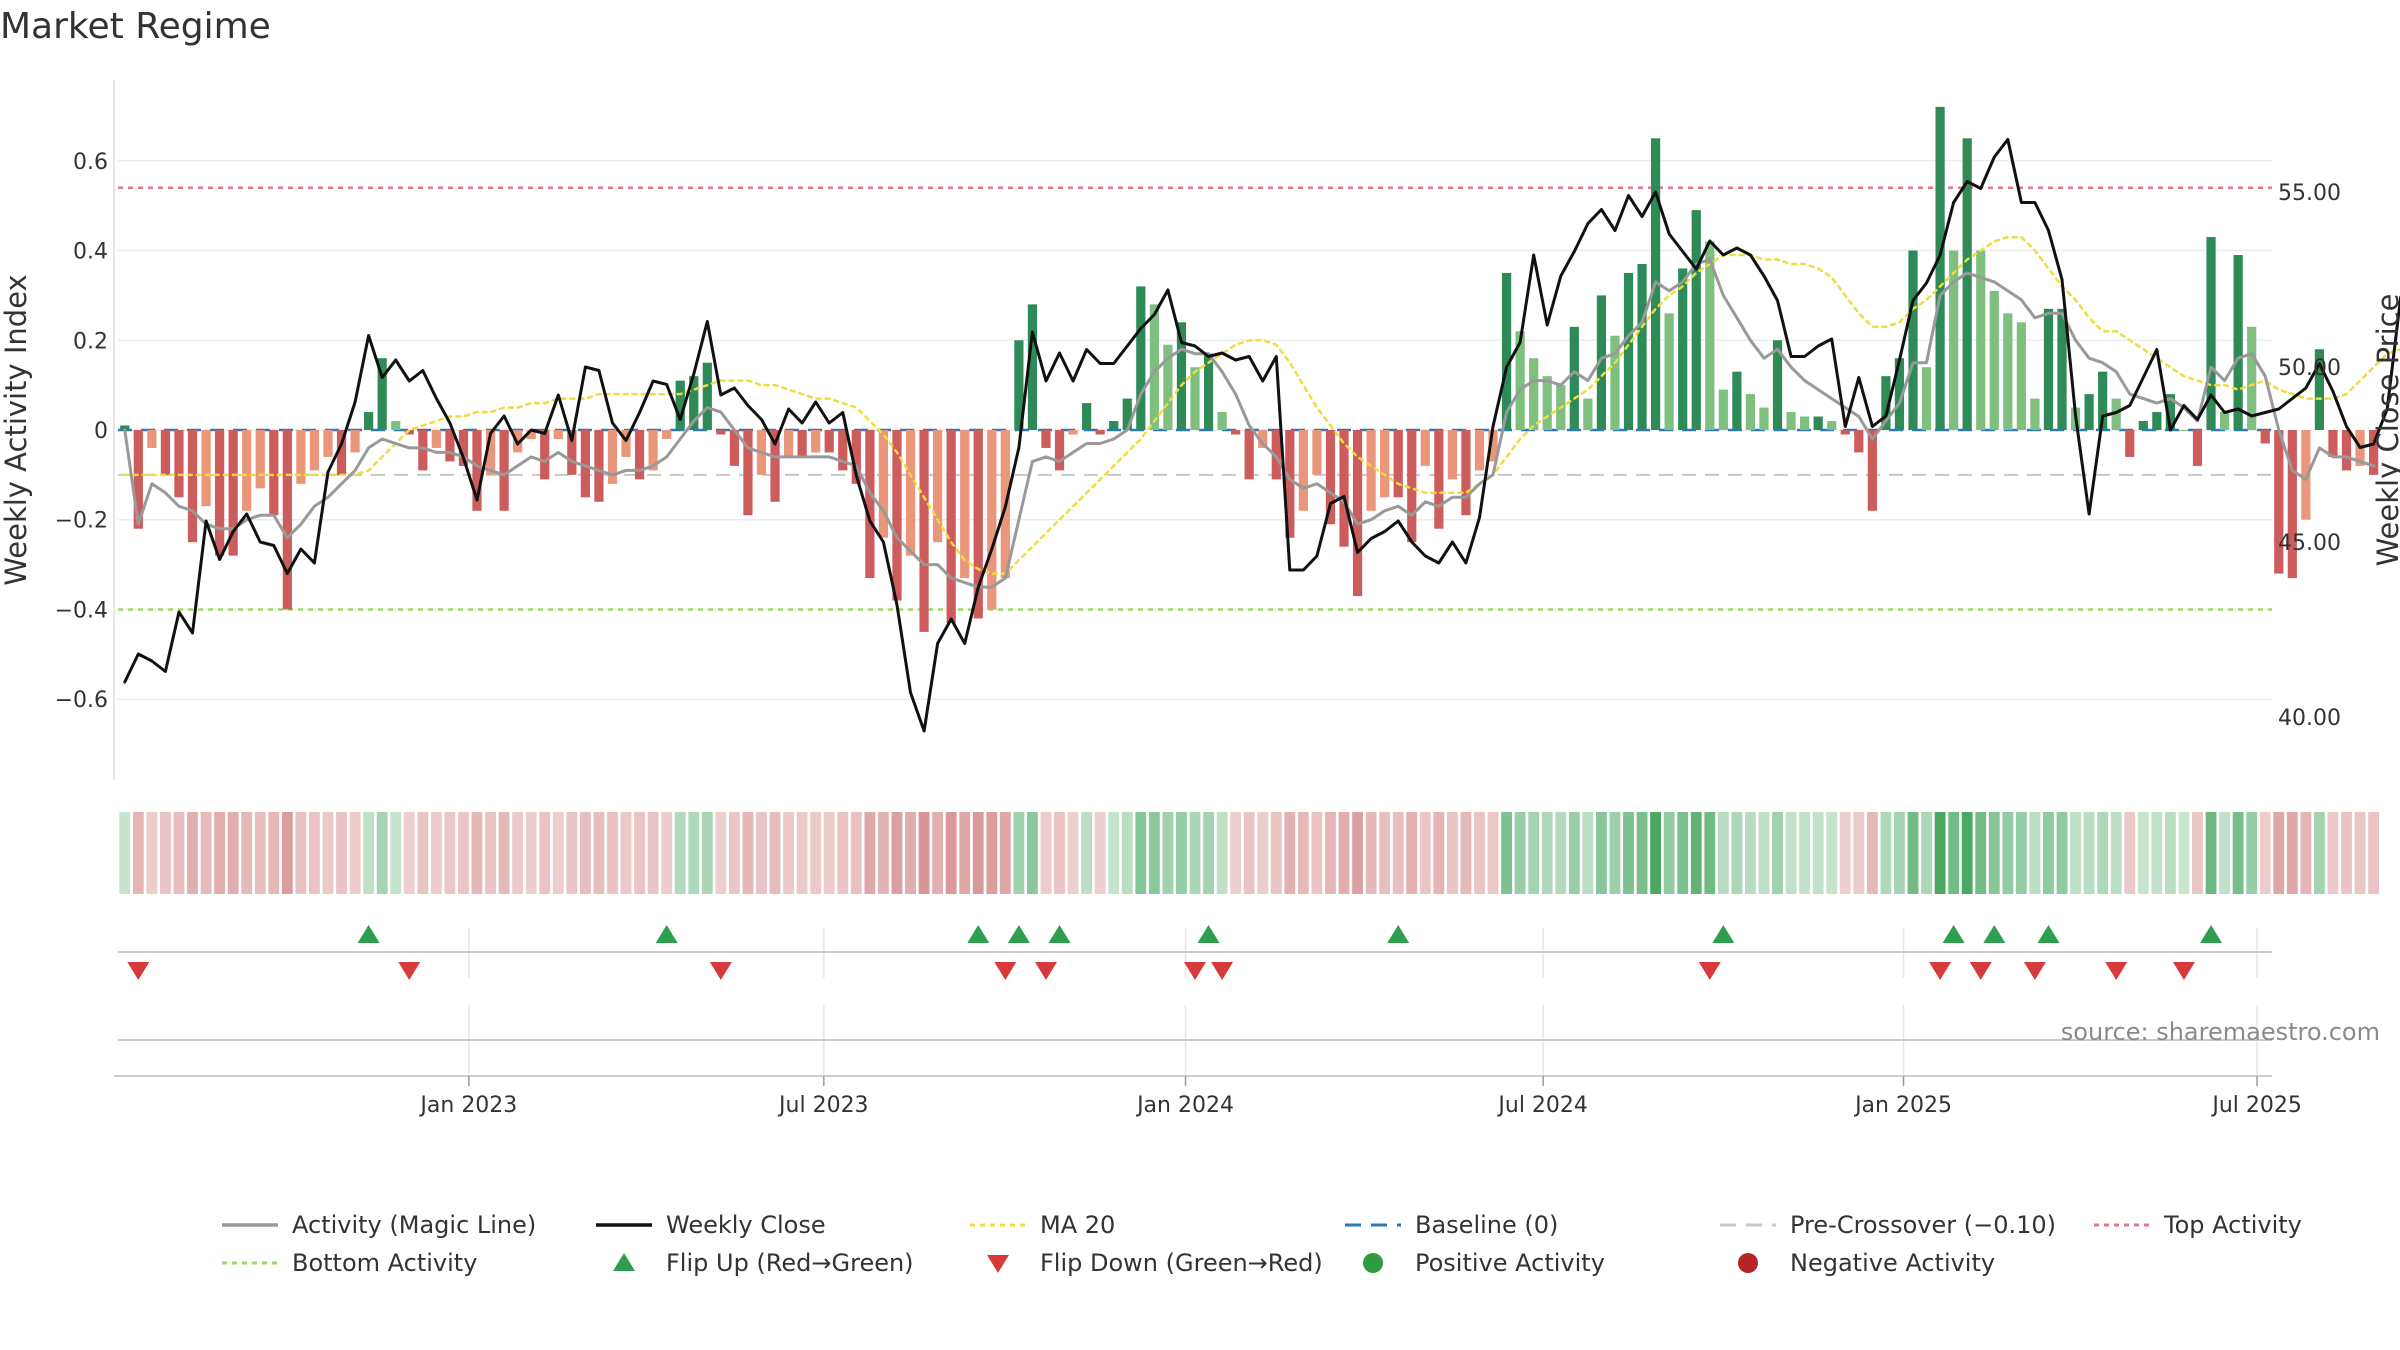 This screenshot has width=2400, height=1350. I want to click on legend-swatch, so click(1748, 1263).